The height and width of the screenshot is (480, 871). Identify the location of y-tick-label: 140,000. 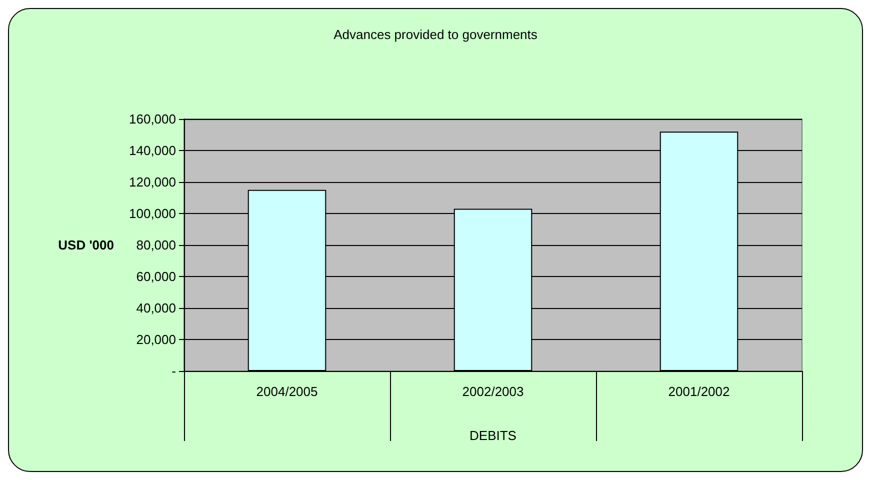
(152, 150).